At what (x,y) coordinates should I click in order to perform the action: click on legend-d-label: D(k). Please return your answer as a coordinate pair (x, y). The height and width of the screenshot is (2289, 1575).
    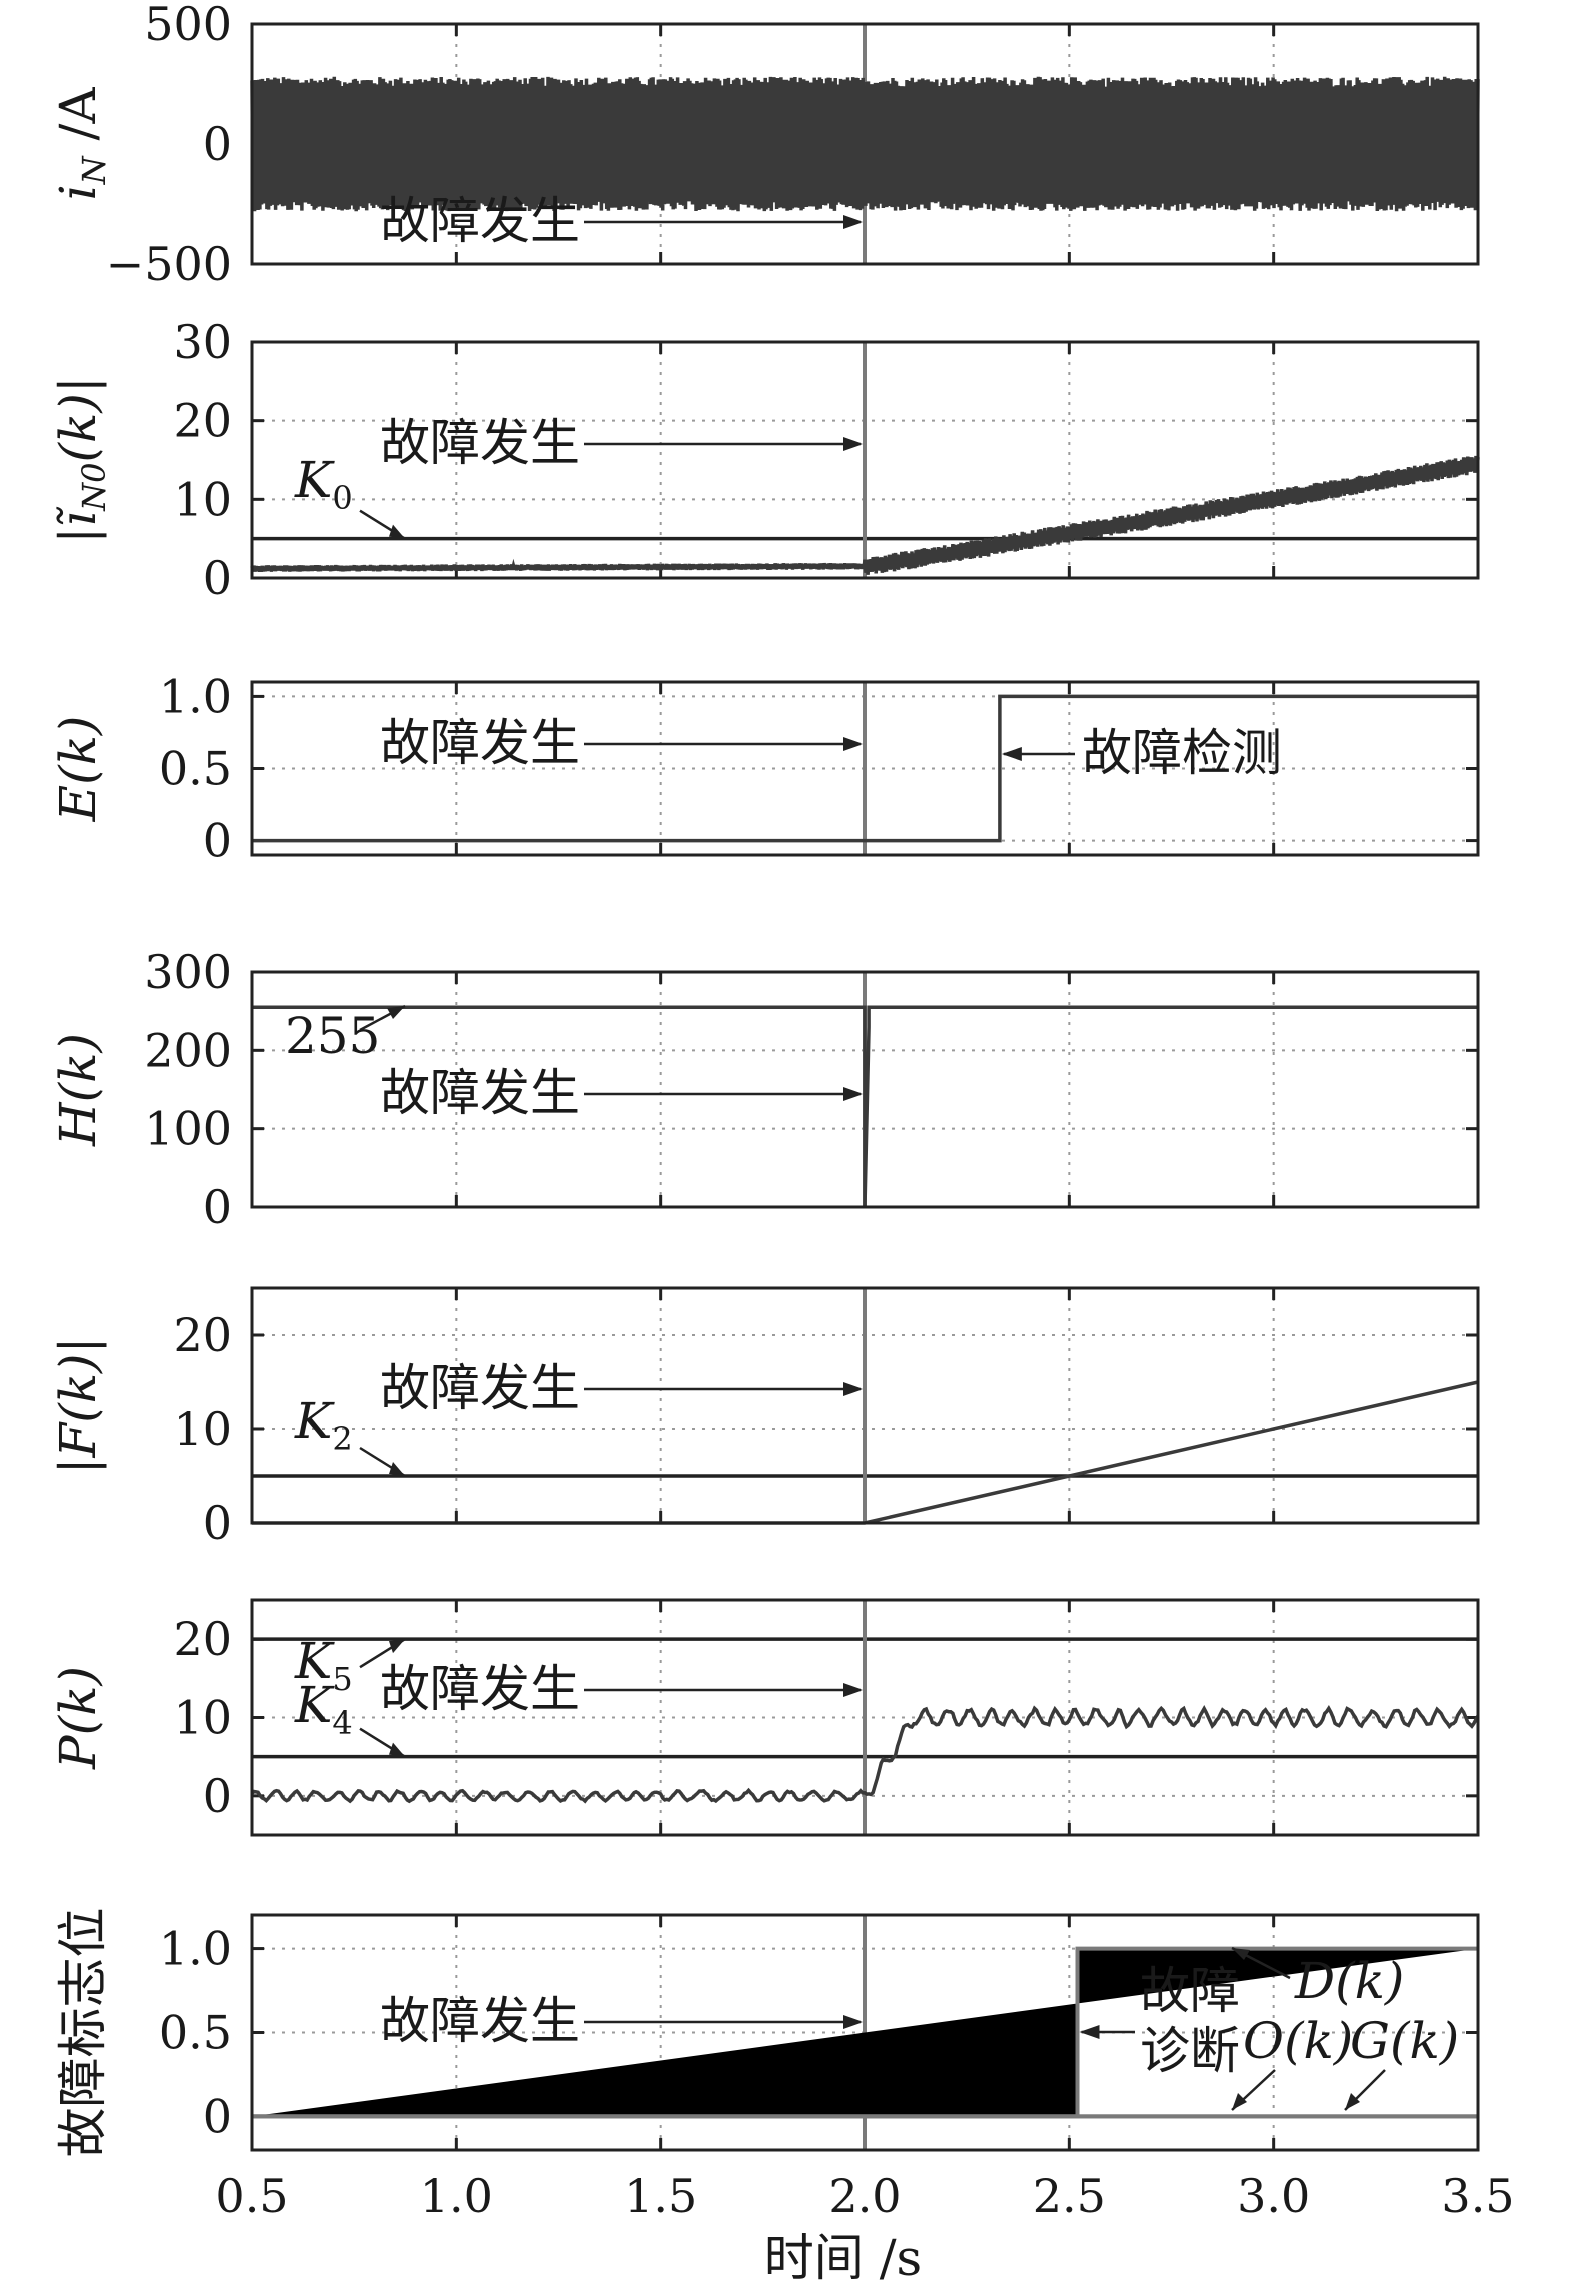
    Looking at the image, I should click on (1349, 1981).